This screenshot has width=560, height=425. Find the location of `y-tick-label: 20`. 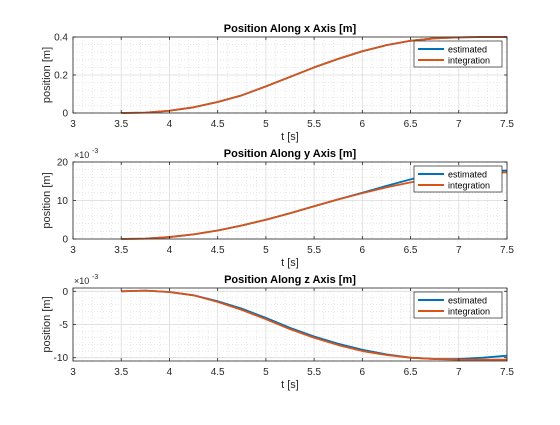

y-tick-label: 20 is located at coordinates (63, 163).